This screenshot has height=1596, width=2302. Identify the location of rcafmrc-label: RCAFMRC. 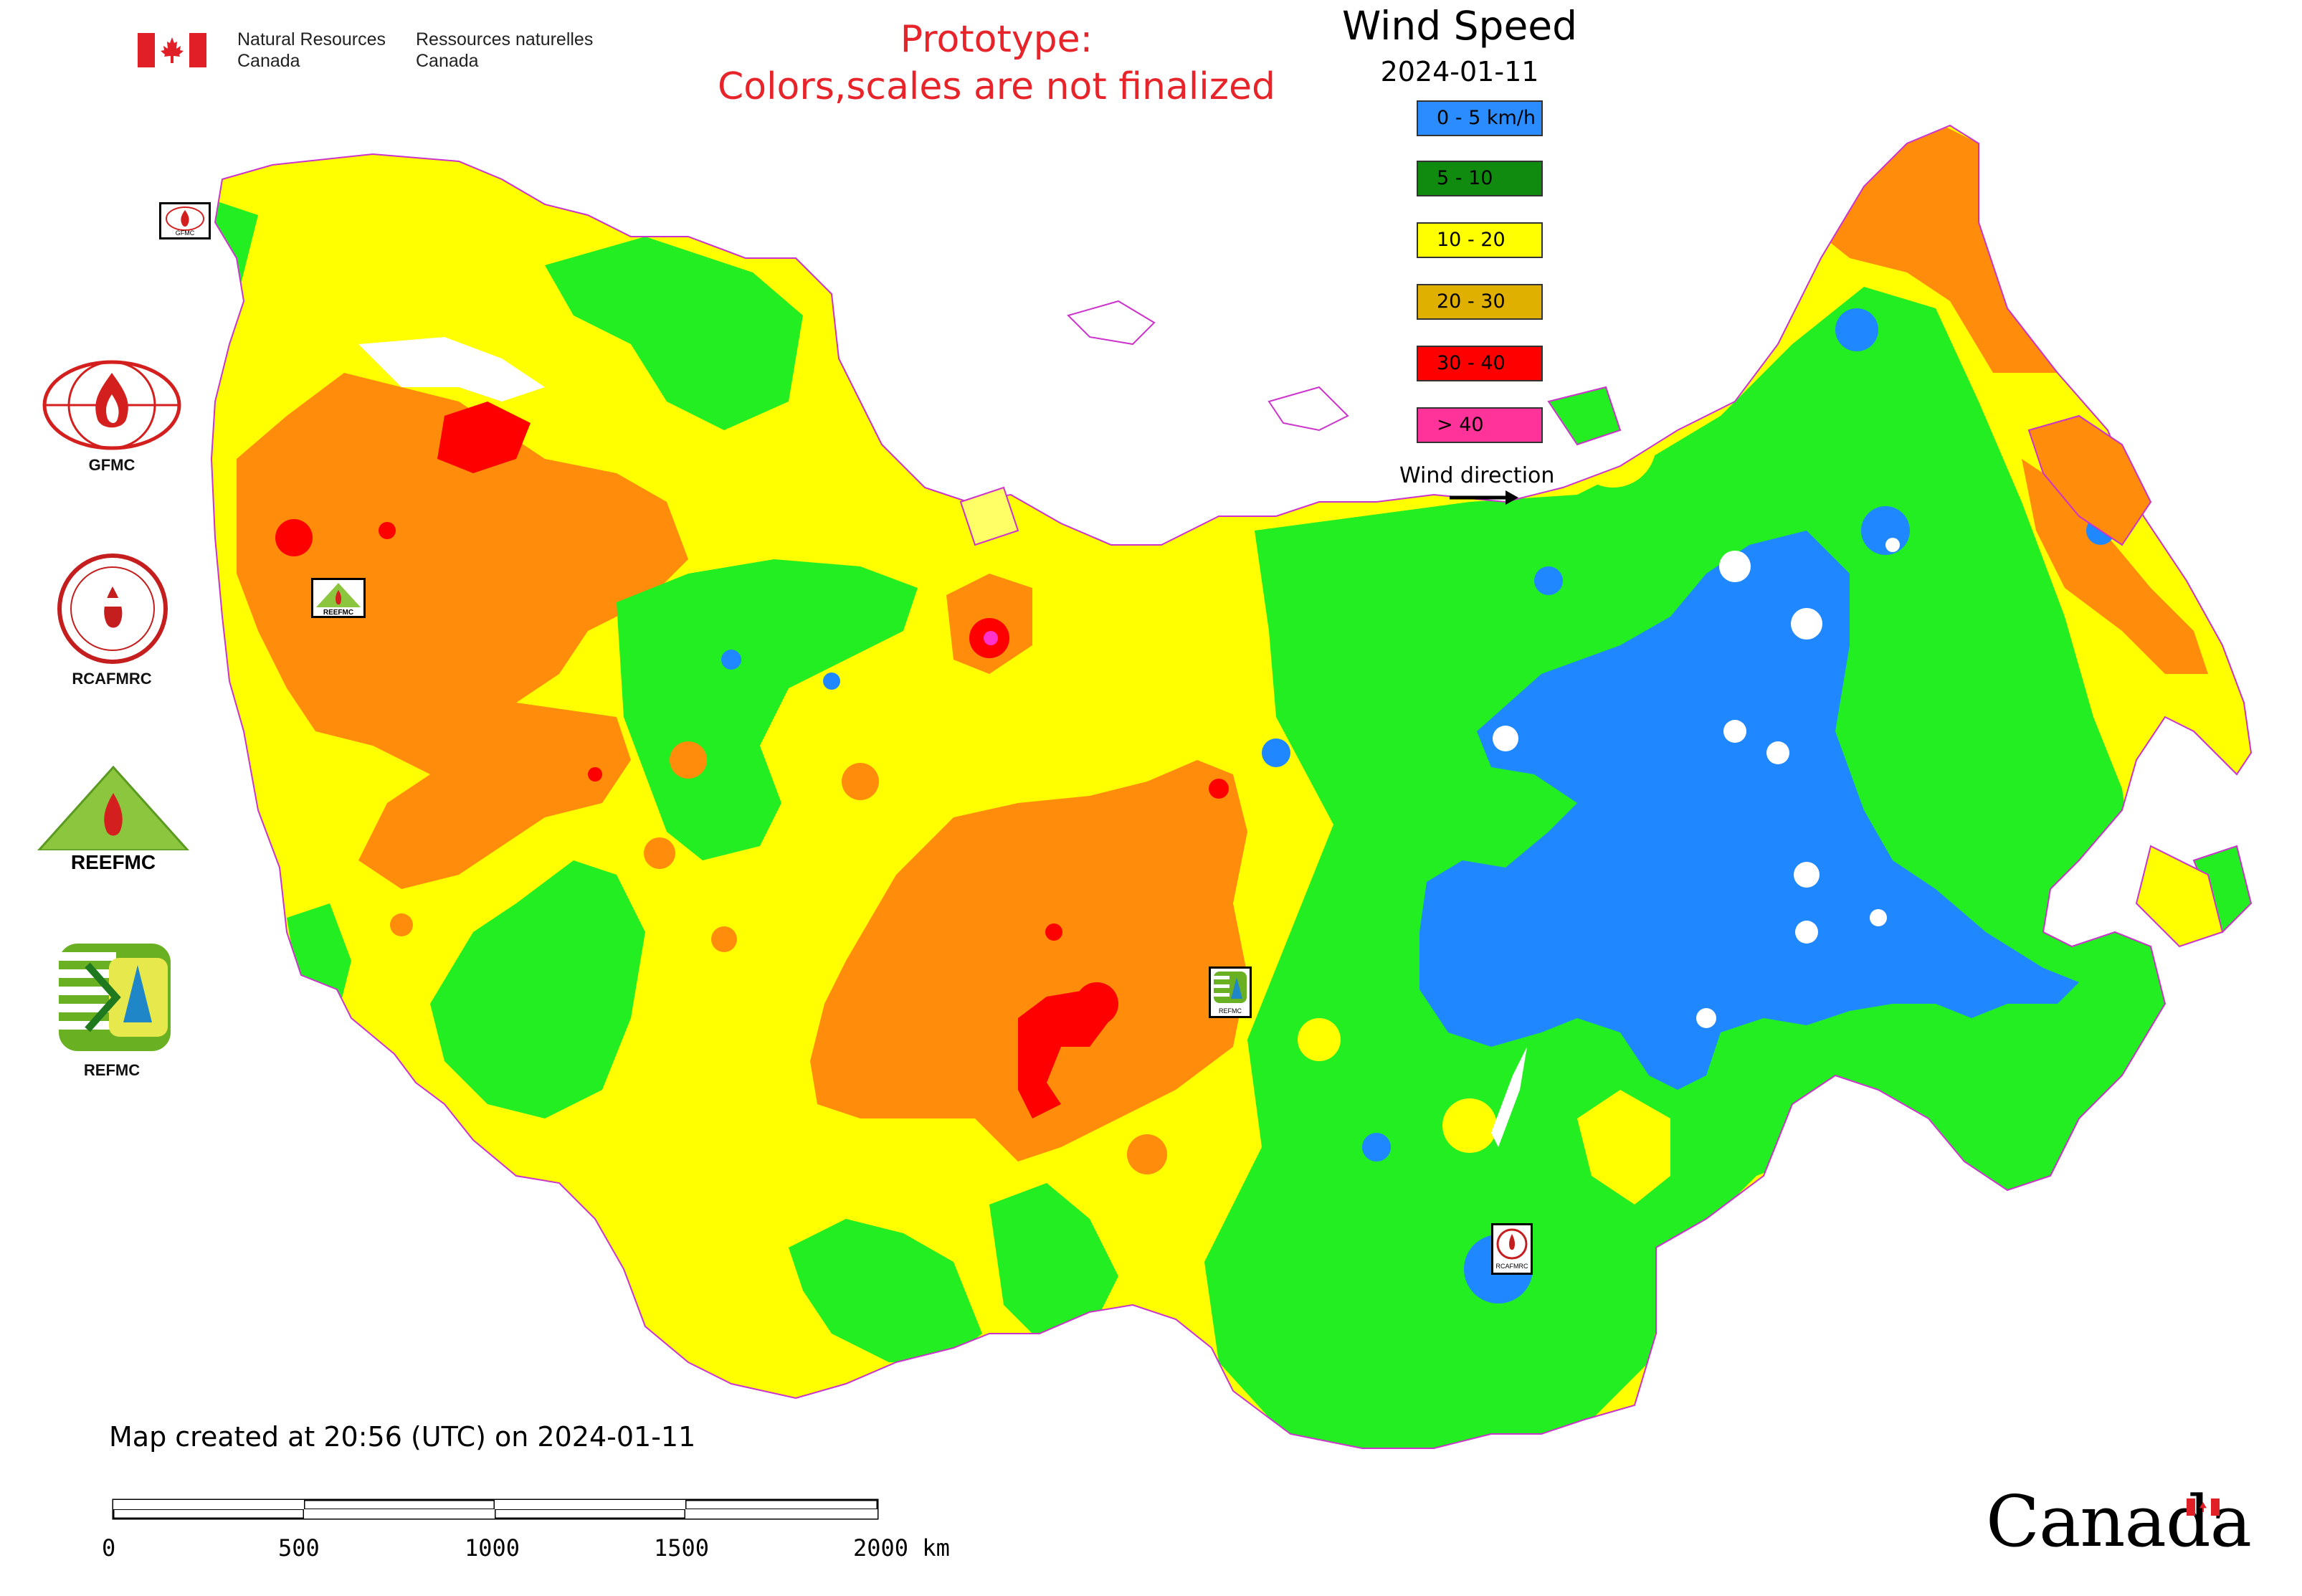
(112, 679).